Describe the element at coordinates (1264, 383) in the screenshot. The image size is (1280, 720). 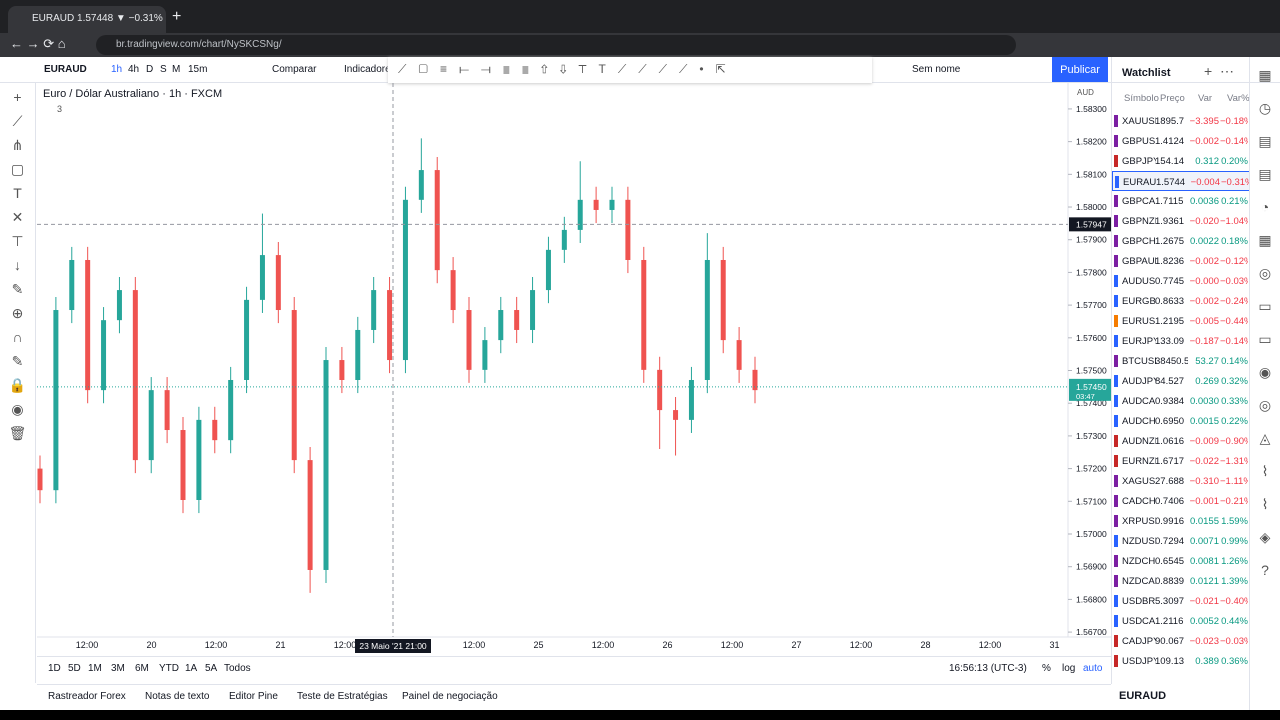
I see `right-sidebar: ▦ ◷ ▤ ▤ ◔ ▦ ◎ ▭ ▭ ◉ ◎ ◬ ⌇ ⌇ ◈?` at that location.